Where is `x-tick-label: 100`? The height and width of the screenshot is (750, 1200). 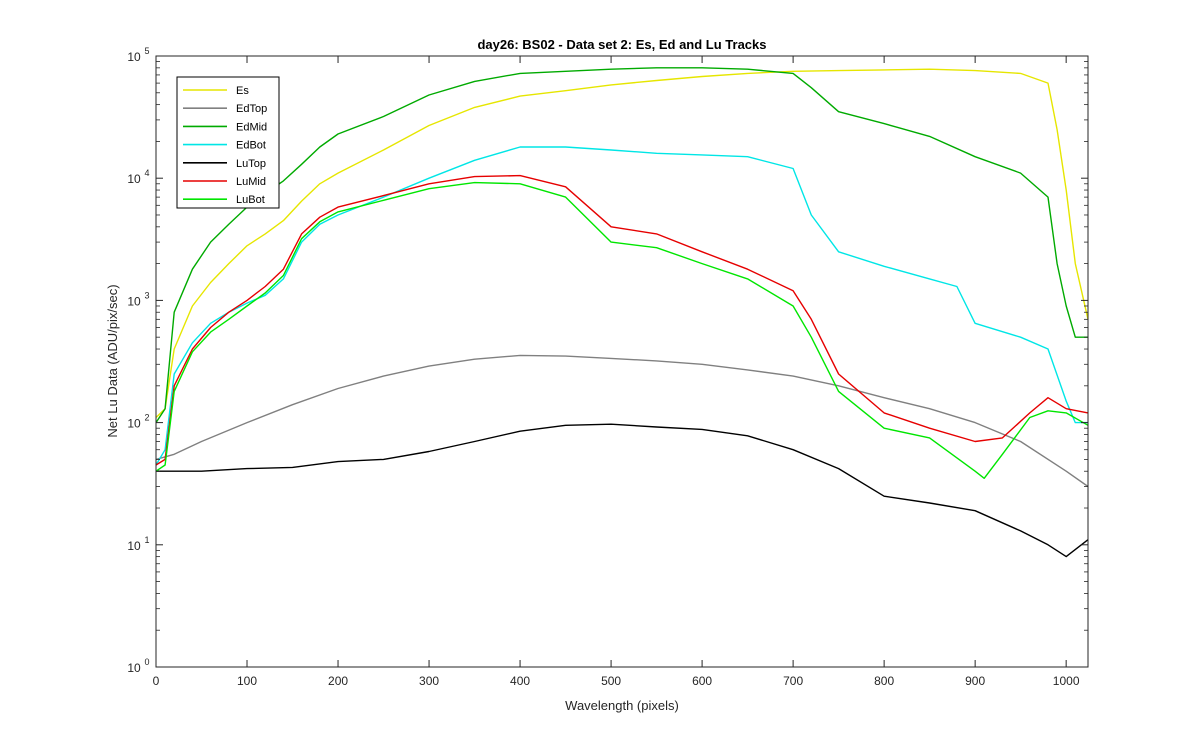 x-tick-label: 100 is located at coordinates (247, 681).